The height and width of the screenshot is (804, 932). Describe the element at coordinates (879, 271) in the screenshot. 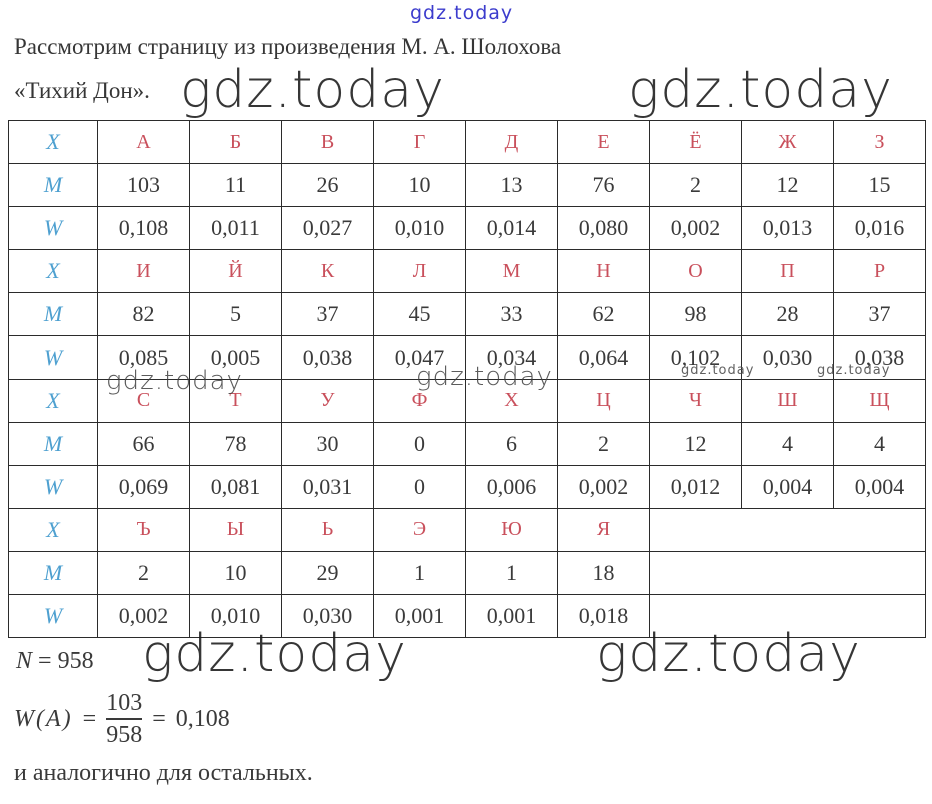

I see `letter-cell: Р` at that location.